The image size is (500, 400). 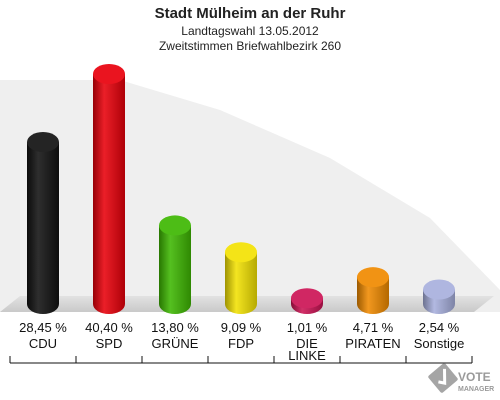 I want to click on category-label: DIE, so click(x=307, y=343).